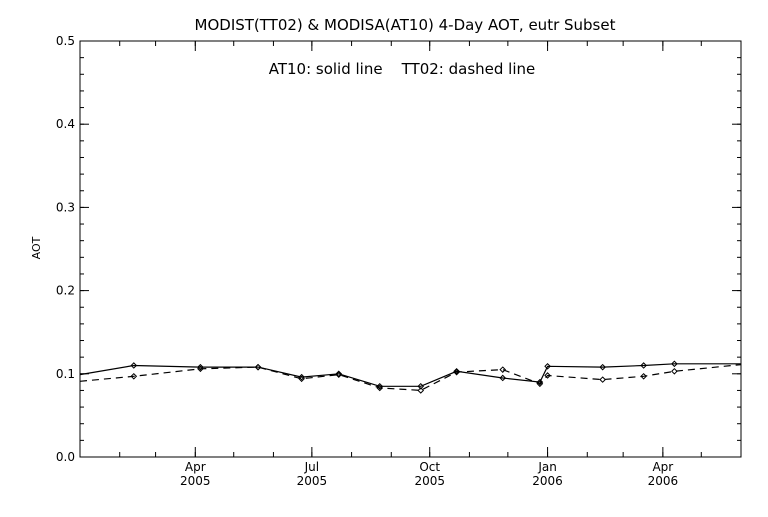 The width and height of the screenshot is (768, 517). Describe the element at coordinates (36, 247) in the screenshot. I see `y-axis-label: AOT` at that location.